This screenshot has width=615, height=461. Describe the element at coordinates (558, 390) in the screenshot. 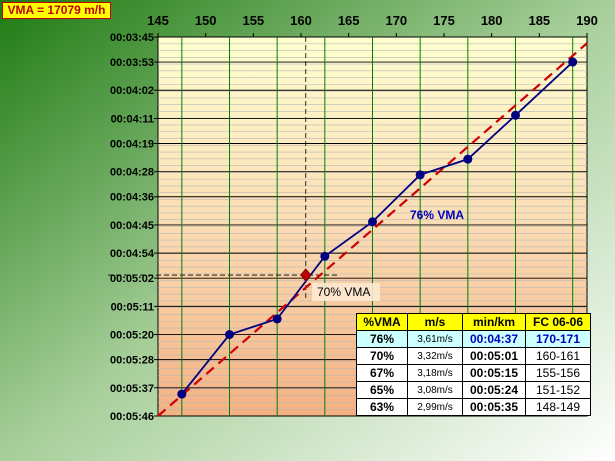

I see `table-cell-fc: 151-152` at that location.